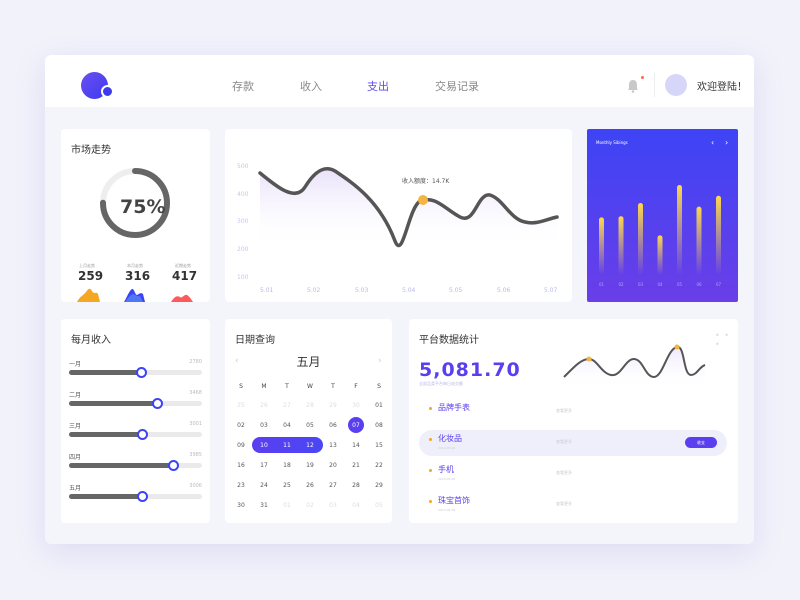 This screenshot has width=800, height=600. What do you see at coordinates (91, 276) in the screenshot?
I see `stat-value-1: 259` at bounding box center [91, 276].